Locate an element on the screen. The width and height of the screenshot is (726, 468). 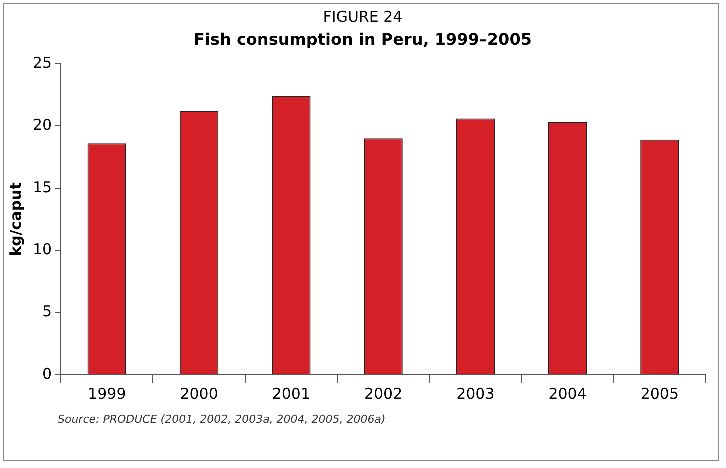
y-tick-label: 15 is located at coordinates (42, 187).